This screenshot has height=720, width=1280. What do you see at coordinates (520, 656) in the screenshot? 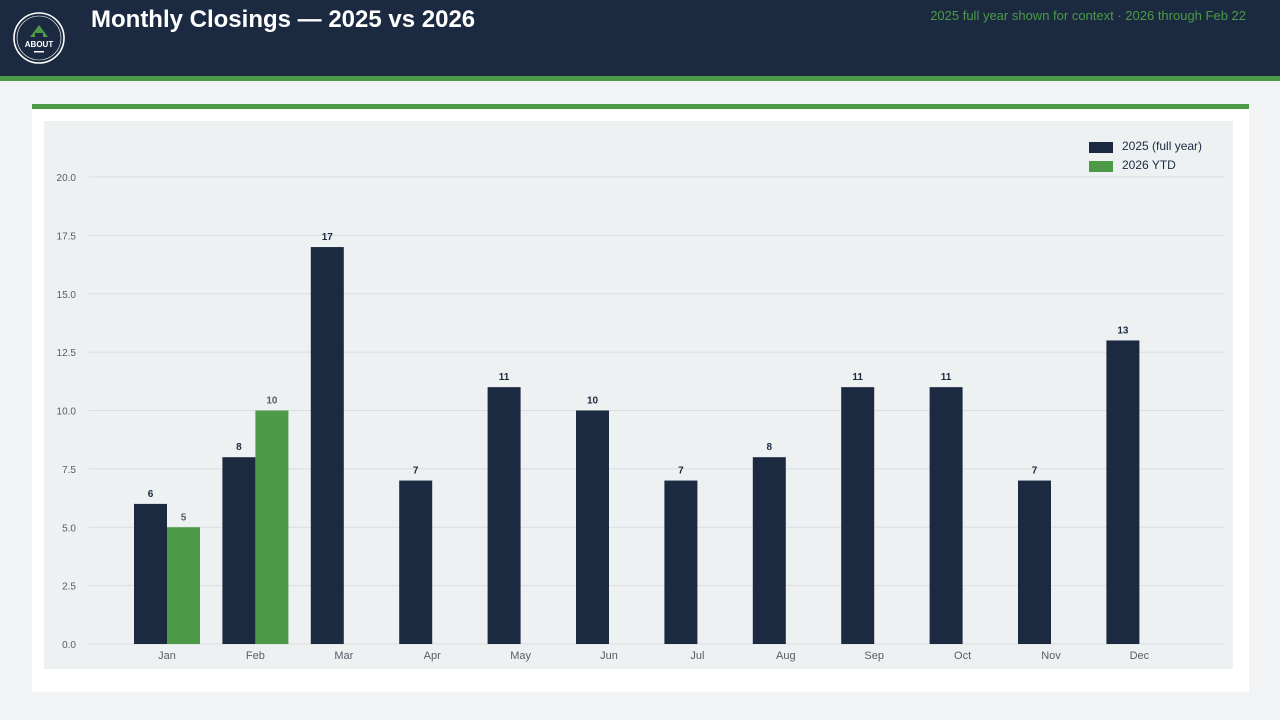
I see `x-tick-label: May` at bounding box center [520, 656].